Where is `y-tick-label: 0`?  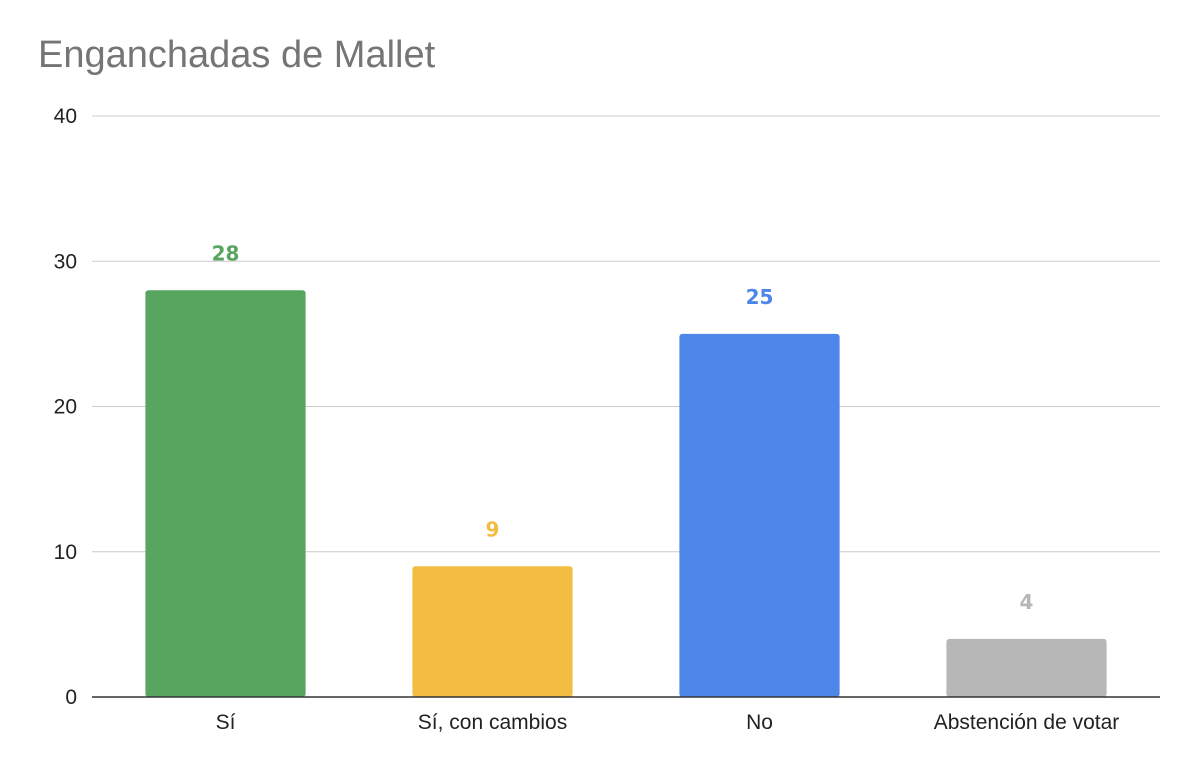
y-tick-label: 0 is located at coordinates (71, 697).